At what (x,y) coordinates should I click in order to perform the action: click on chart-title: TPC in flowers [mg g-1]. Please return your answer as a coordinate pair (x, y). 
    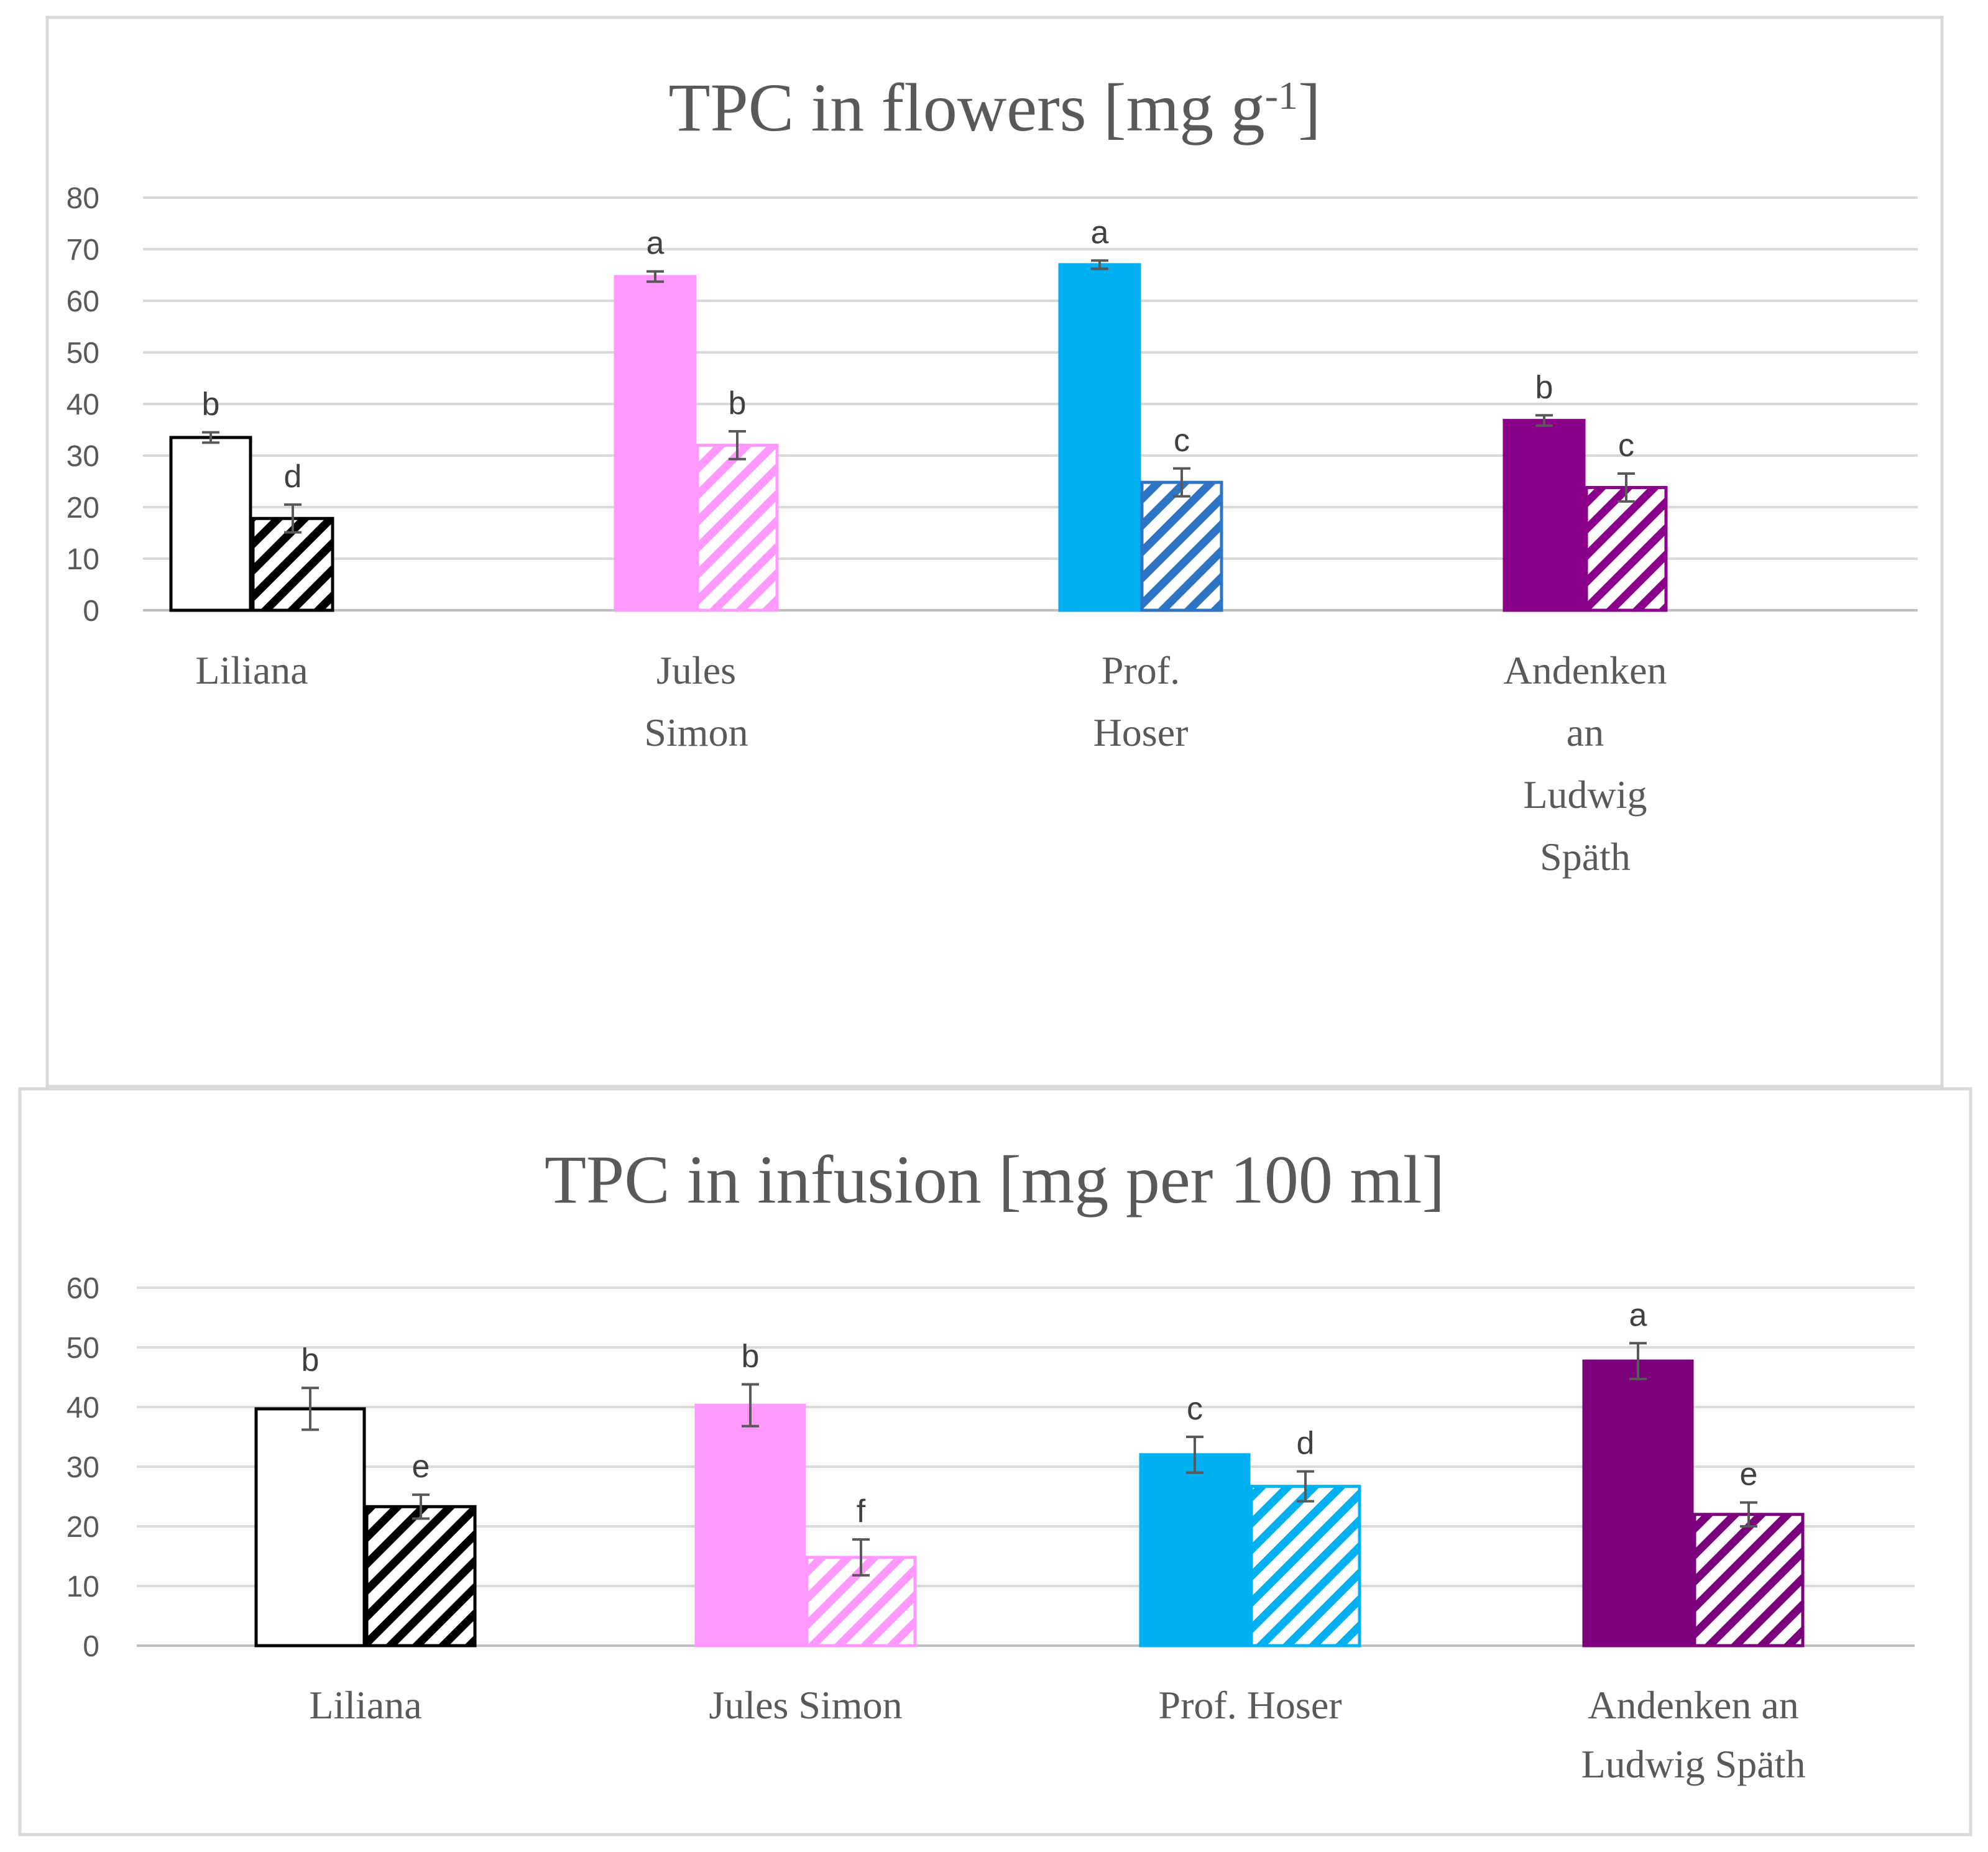
    Looking at the image, I should click on (994, 108).